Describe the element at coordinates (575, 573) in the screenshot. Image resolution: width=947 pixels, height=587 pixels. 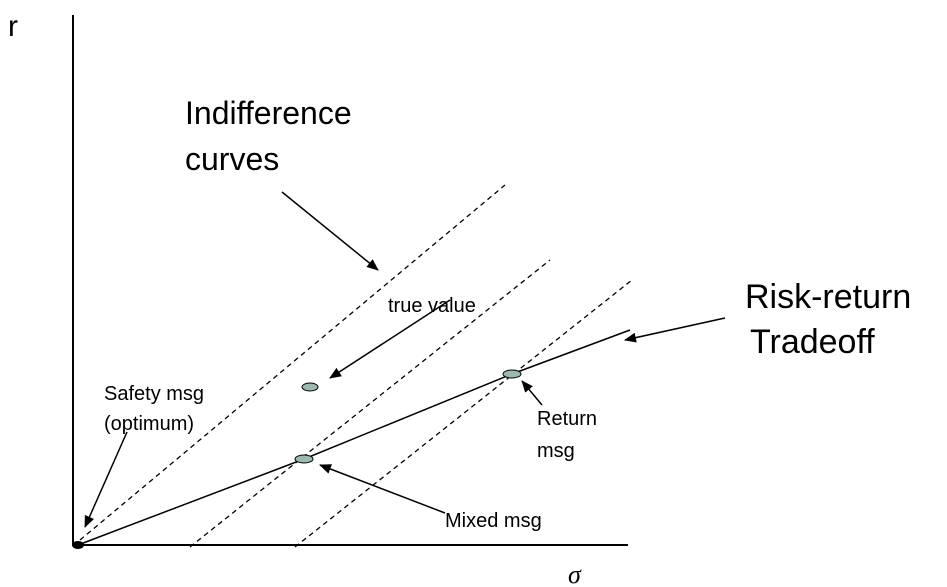
I see `x-axis-label: σ` at that location.